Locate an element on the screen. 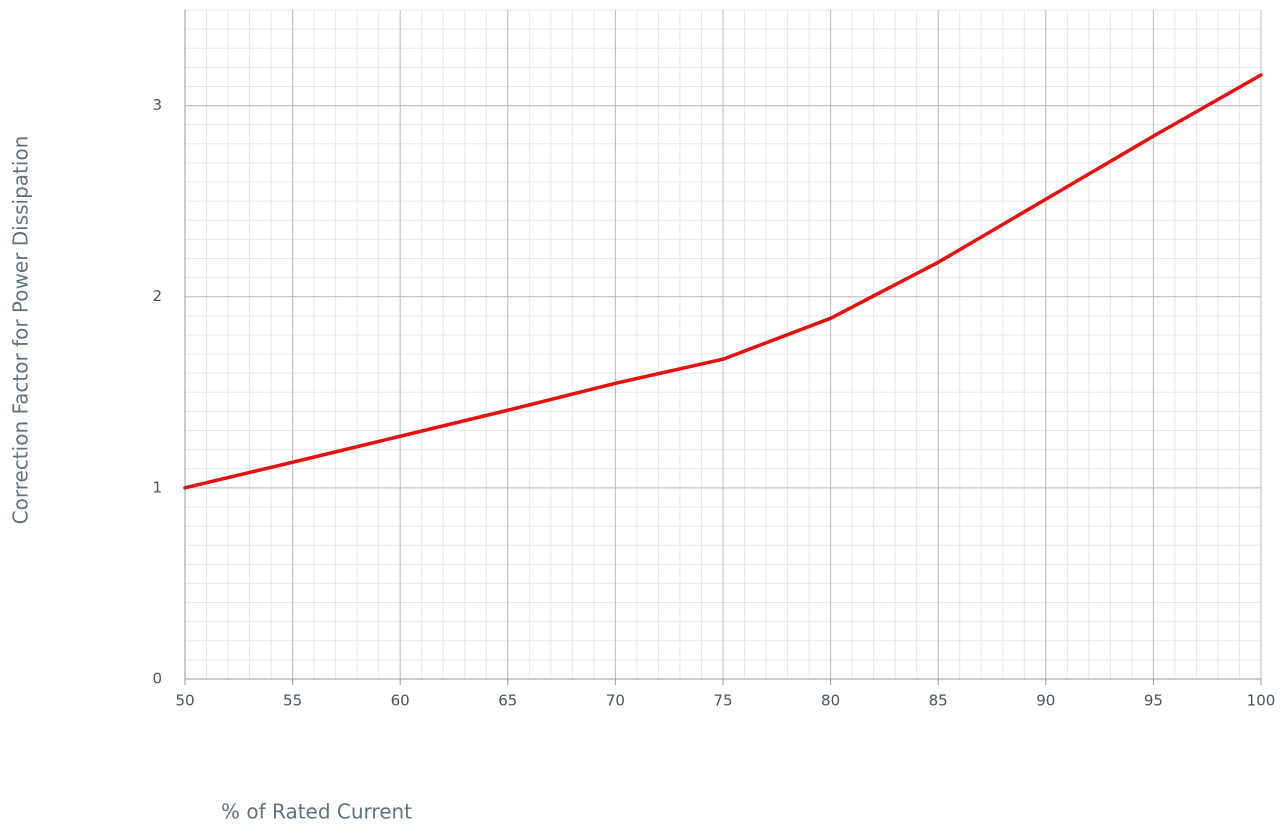  x-tick-label: 75 is located at coordinates (722, 701).